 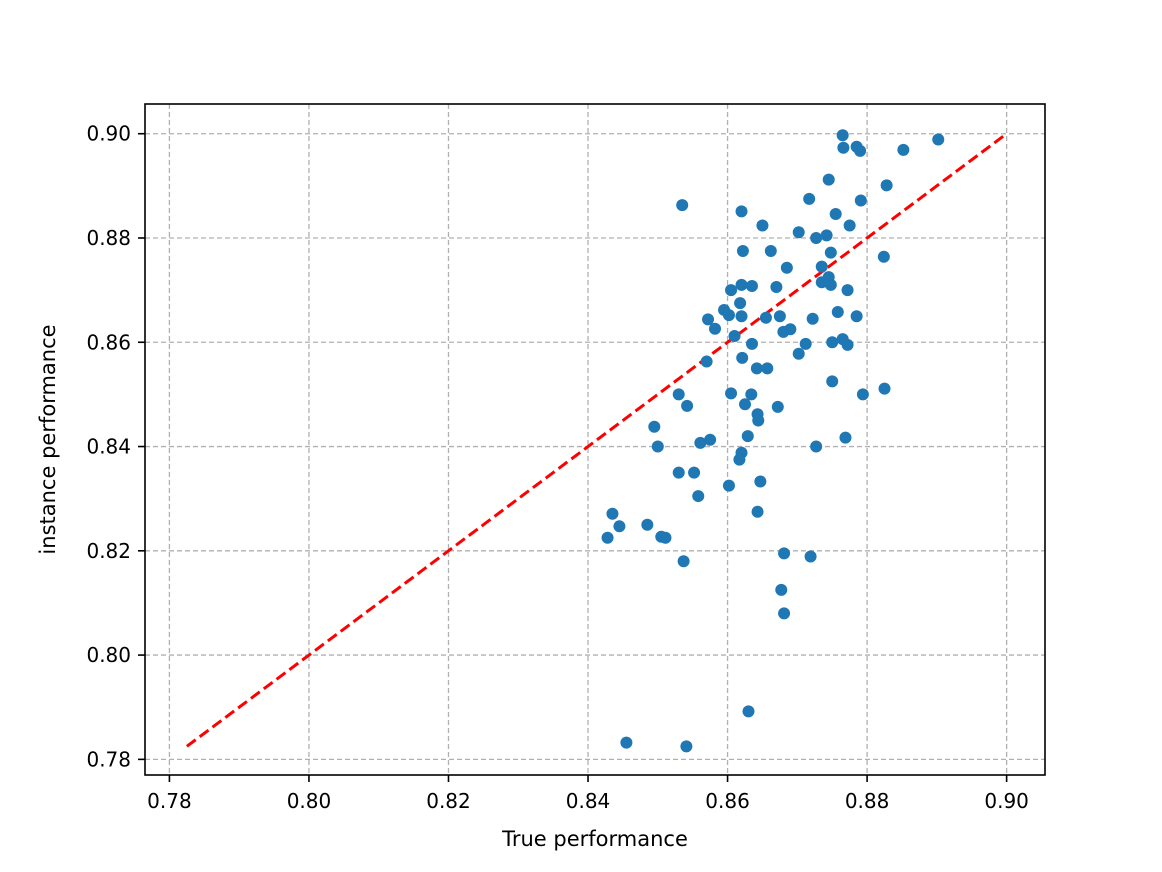 I want to click on x-axis-label: True performance, so click(x=594, y=839).